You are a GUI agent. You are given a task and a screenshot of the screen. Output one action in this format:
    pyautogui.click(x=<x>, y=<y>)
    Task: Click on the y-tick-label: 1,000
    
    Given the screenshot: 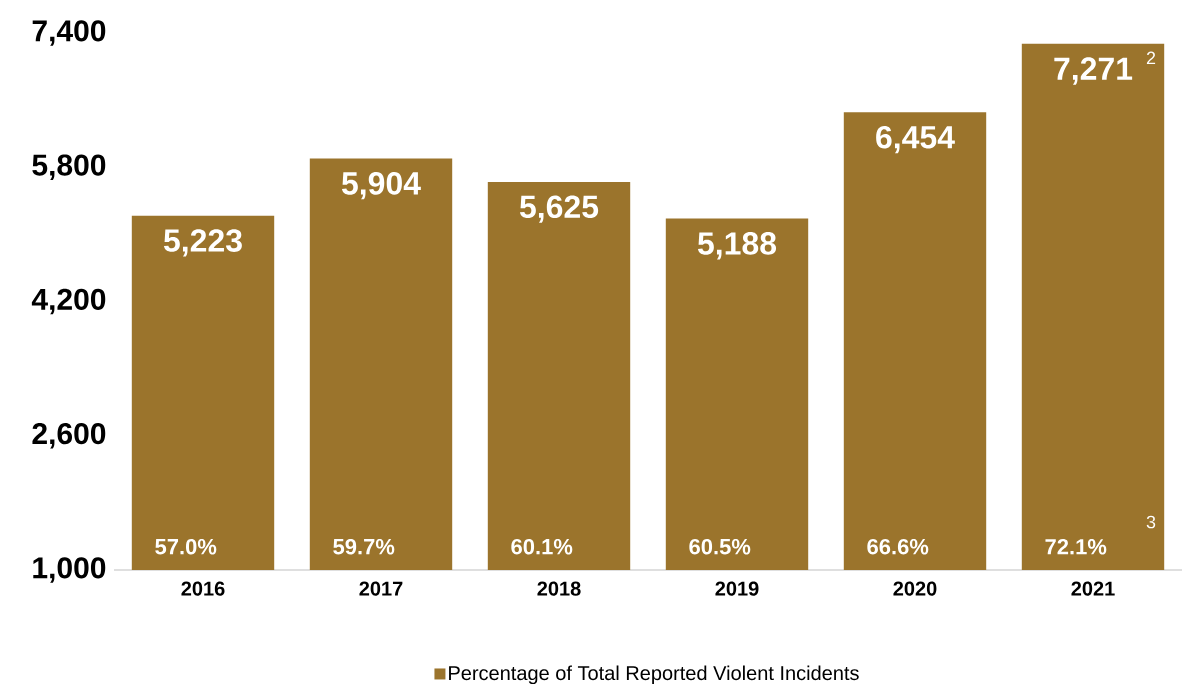 What is the action you would take?
    pyautogui.click(x=69, y=570)
    